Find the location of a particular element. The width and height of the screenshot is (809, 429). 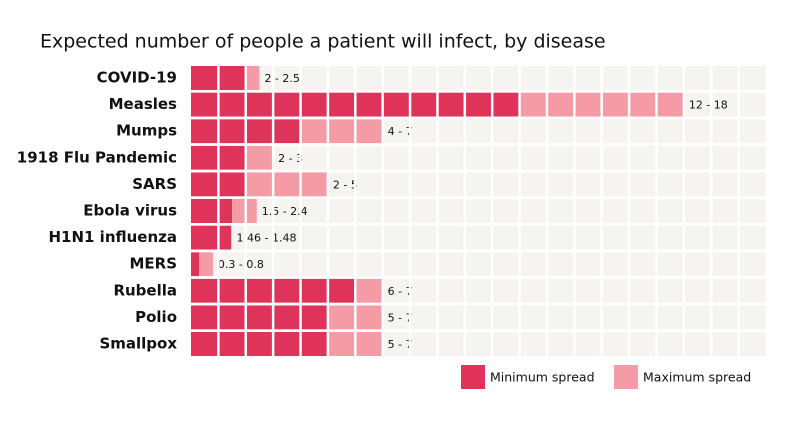

value-label: 2 - 5 is located at coordinates (345, 184).